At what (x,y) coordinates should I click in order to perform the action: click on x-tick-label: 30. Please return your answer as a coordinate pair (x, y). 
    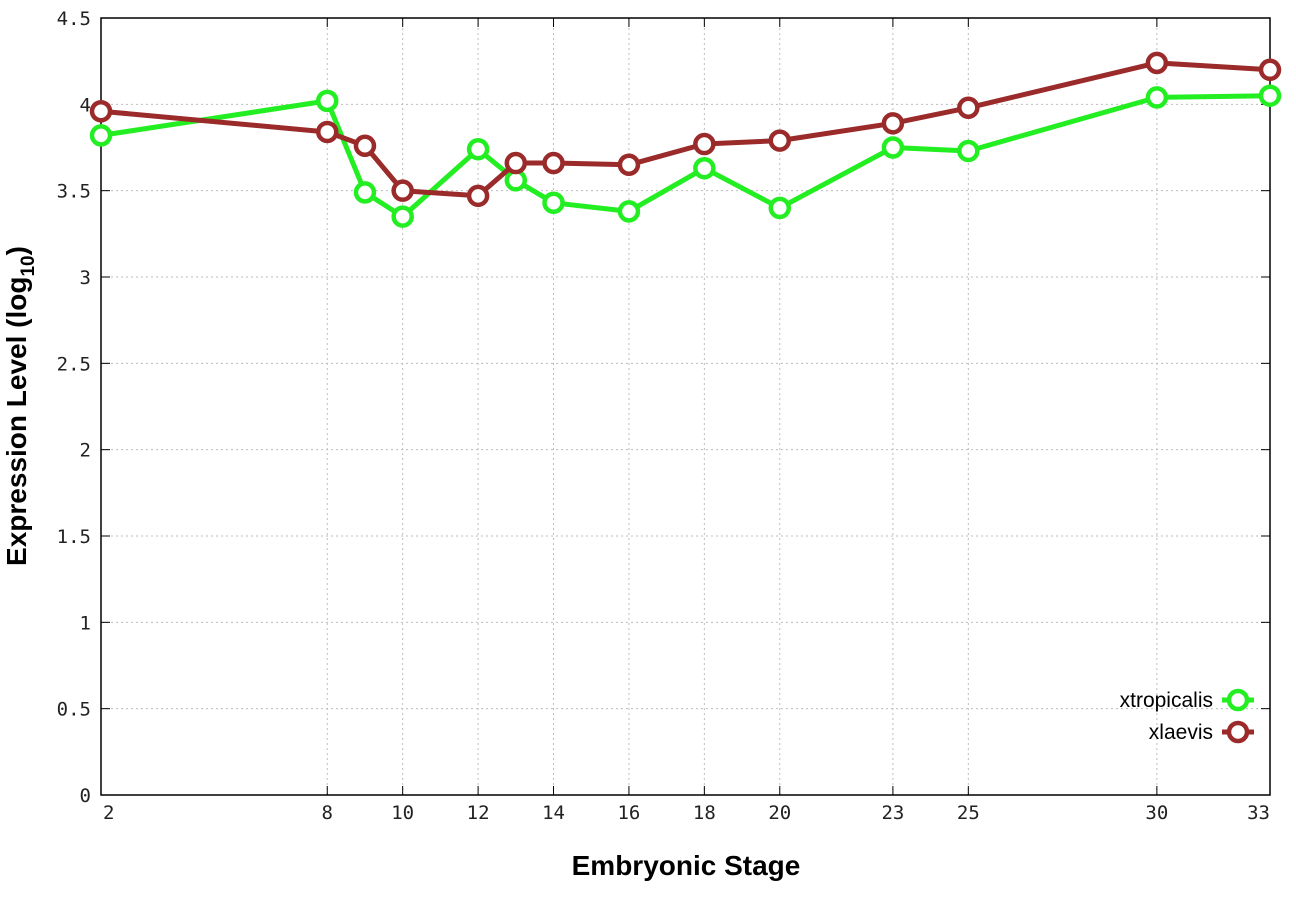
    Looking at the image, I should click on (1156, 813).